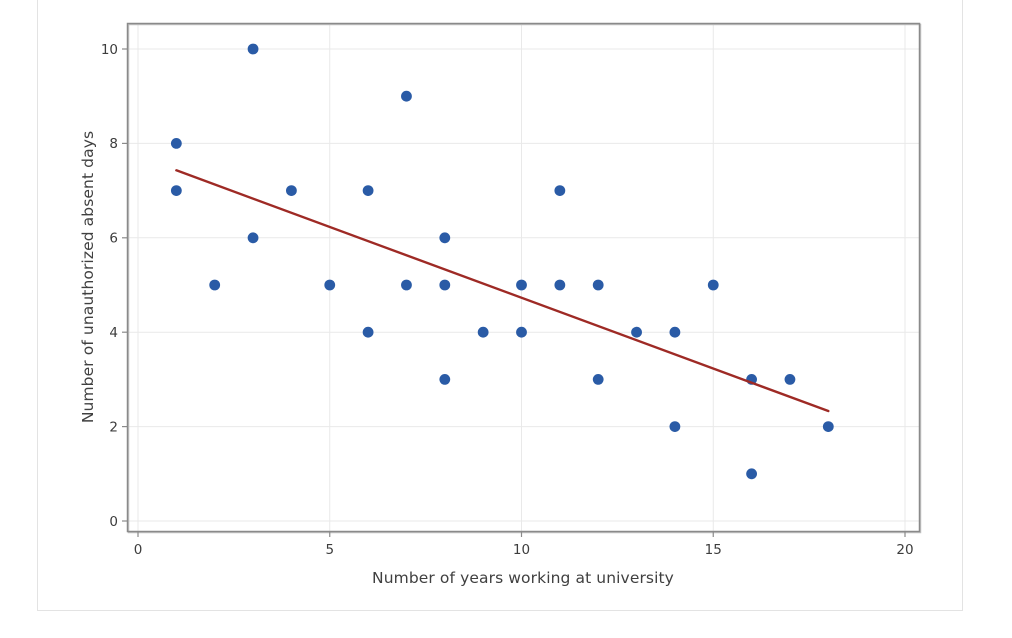  What do you see at coordinates (904, 550) in the screenshot?
I see `x-tick-label: 20` at bounding box center [904, 550].